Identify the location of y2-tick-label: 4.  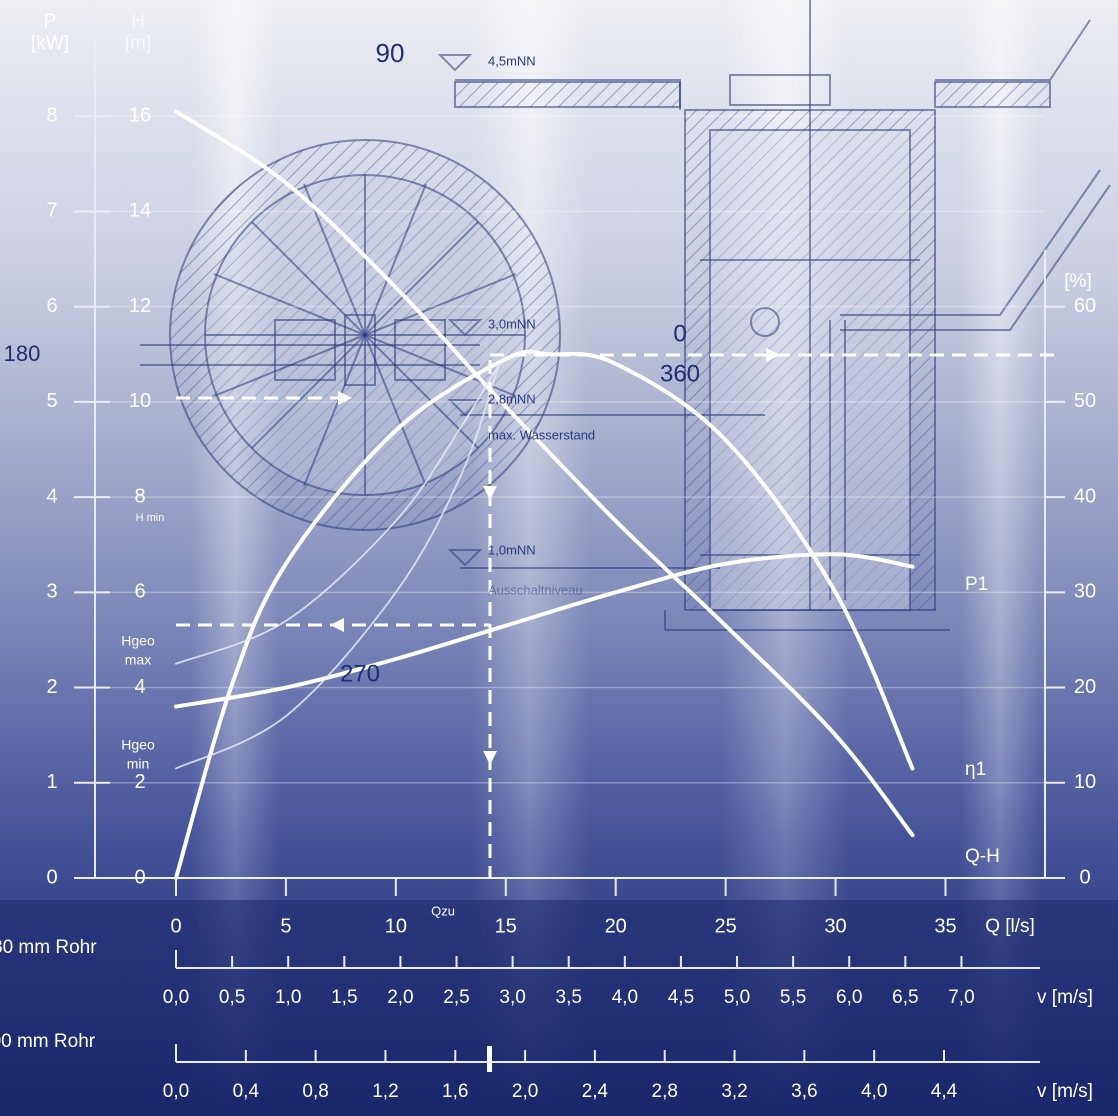
(139, 687).